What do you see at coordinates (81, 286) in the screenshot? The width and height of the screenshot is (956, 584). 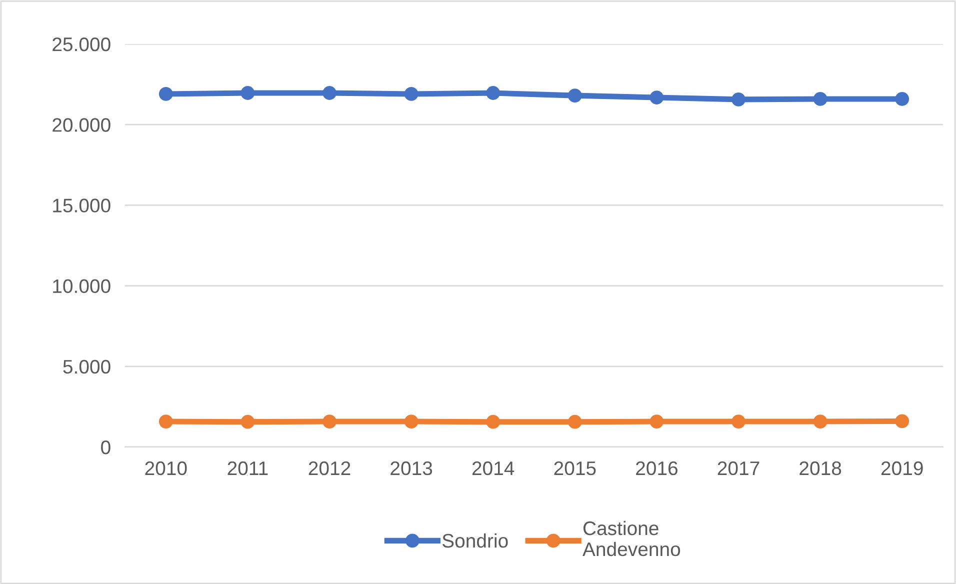 I see `y-tick-label: 10.000` at bounding box center [81, 286].